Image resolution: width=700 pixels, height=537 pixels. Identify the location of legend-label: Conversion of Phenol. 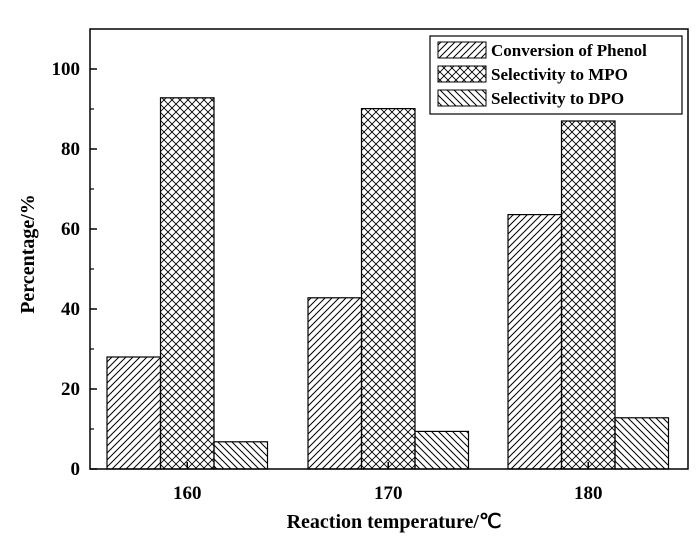
(569, 50).